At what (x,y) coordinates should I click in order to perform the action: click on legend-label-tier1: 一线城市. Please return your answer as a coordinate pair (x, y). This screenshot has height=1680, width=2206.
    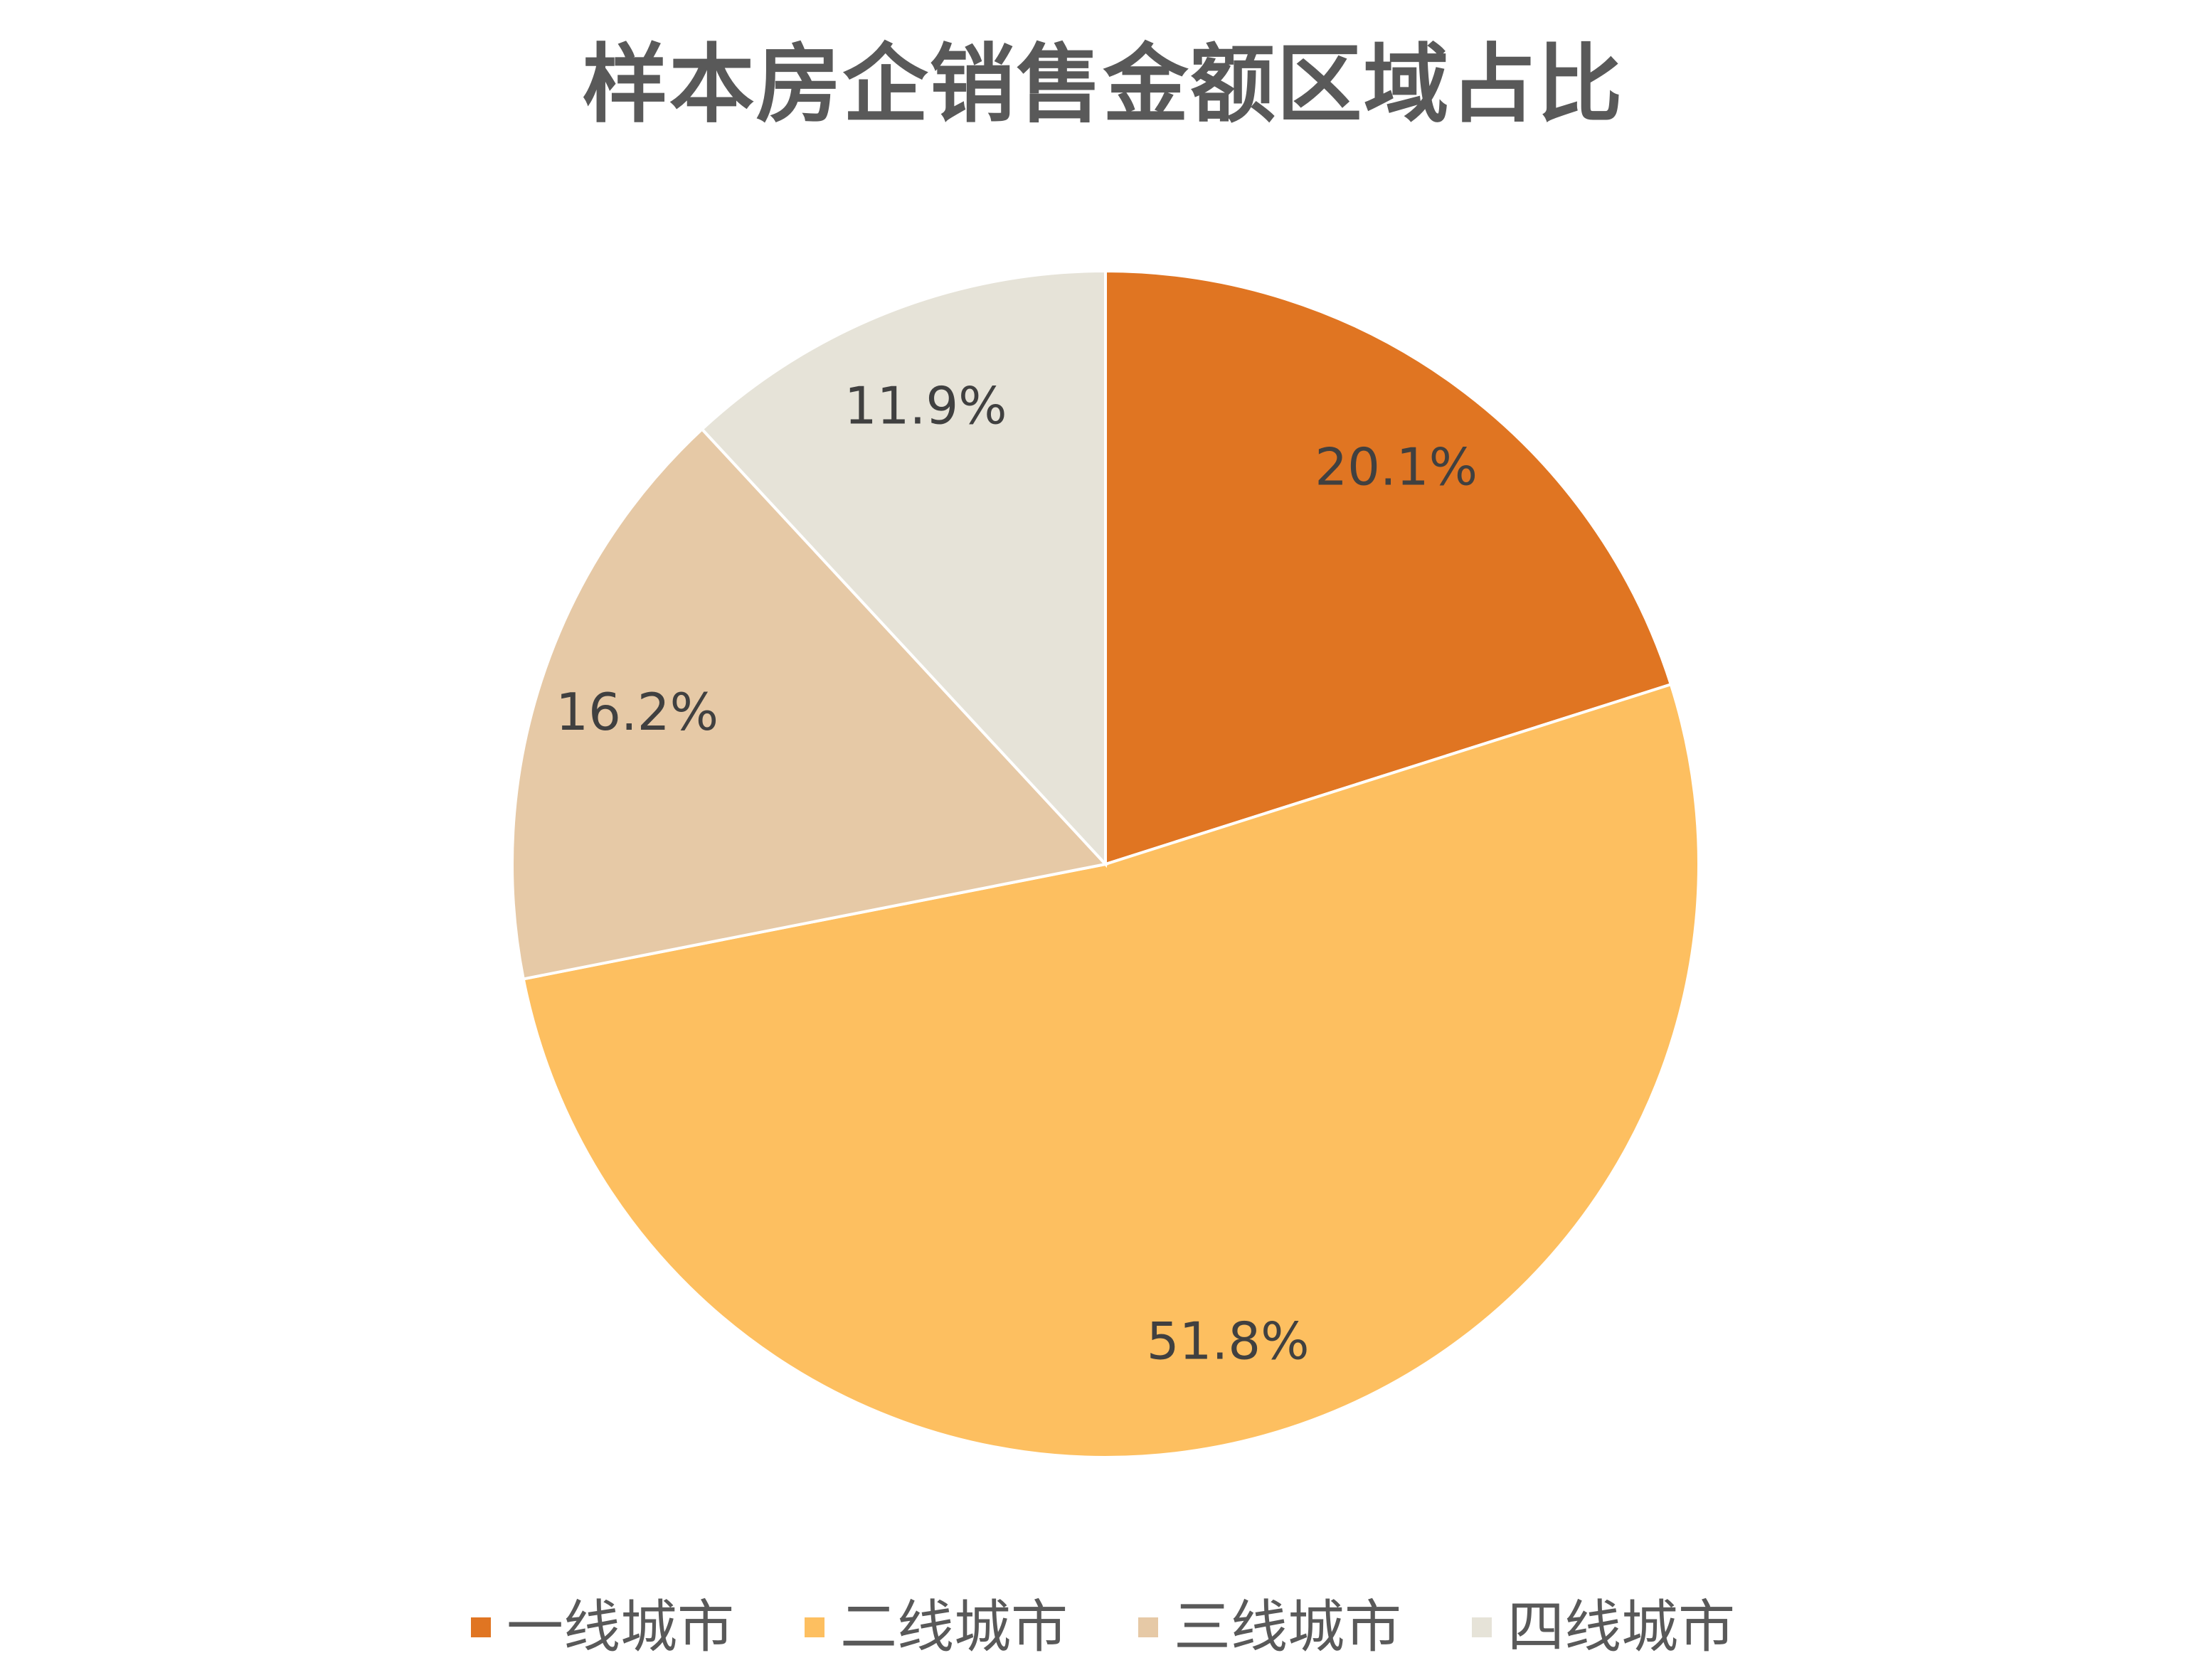
    Looking at the image, I should click on (620, 1627).